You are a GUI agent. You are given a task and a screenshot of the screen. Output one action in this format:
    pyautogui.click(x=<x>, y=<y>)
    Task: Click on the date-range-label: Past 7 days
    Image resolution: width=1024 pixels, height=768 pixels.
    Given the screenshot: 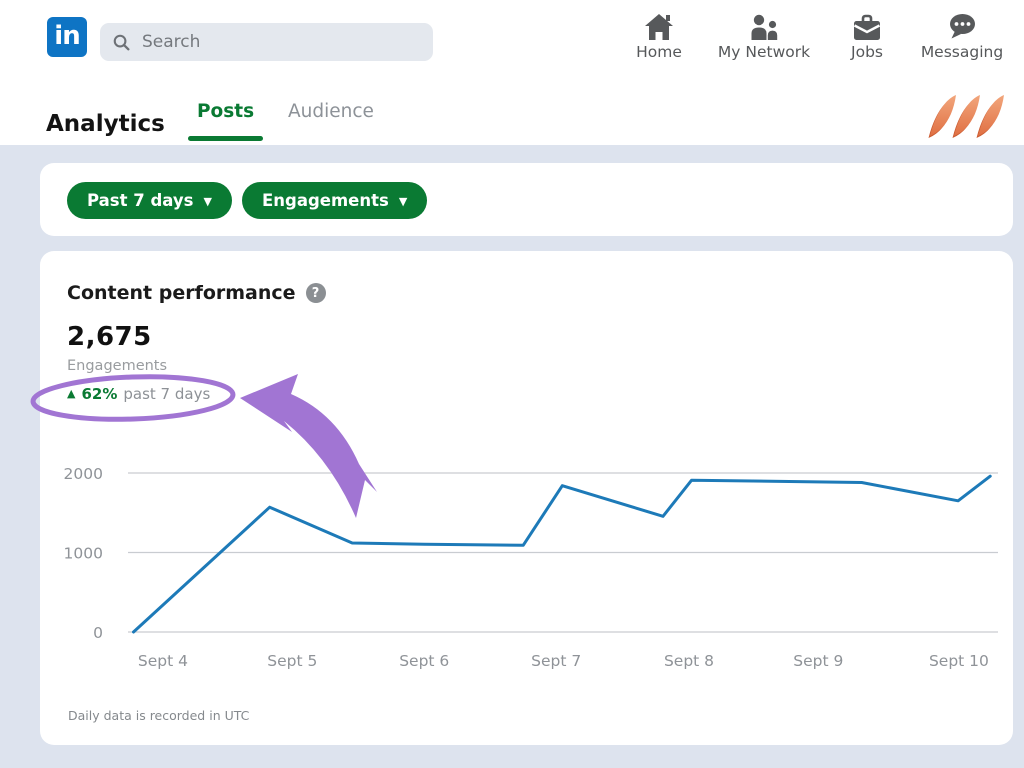 What is the action you would take?
    pyautogui.click(x=140, y=200)
    